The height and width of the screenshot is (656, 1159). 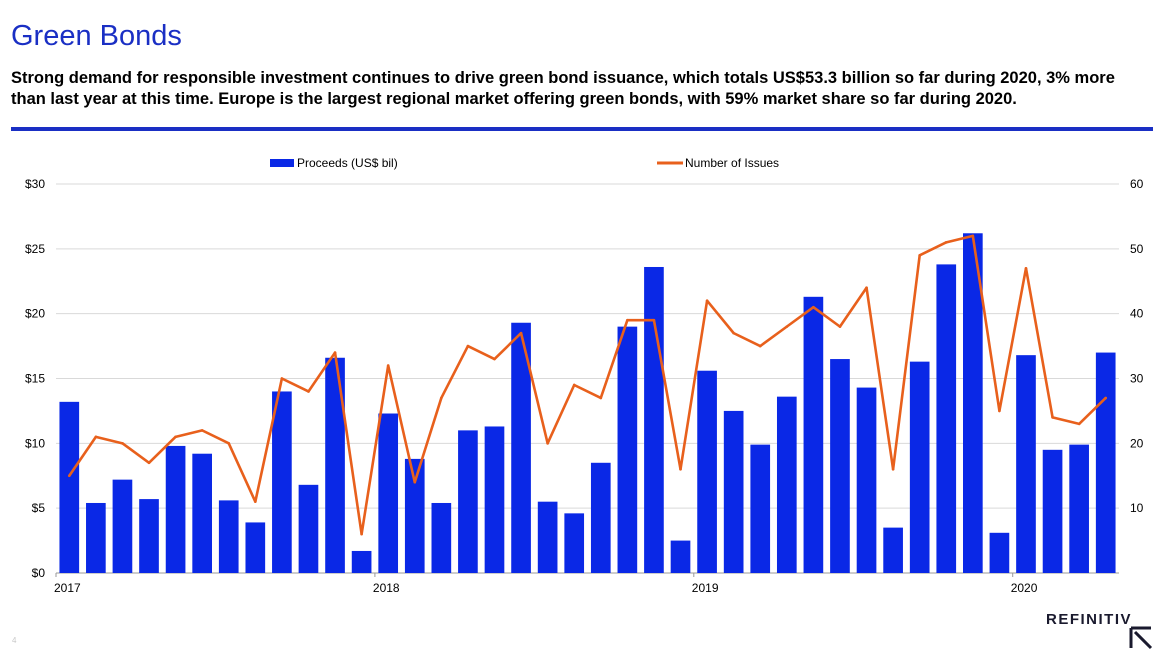 I want to click on y-right-tick-label: 20, so click(x=1137, y=443).